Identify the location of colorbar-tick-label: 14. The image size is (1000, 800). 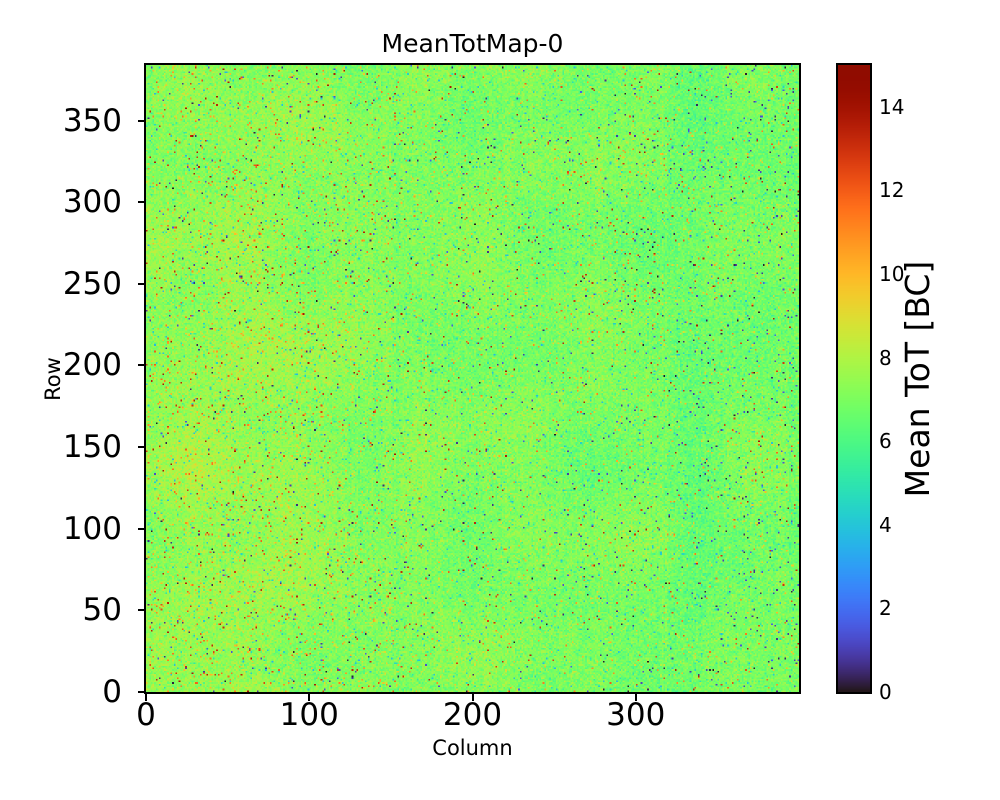
(892, 106).